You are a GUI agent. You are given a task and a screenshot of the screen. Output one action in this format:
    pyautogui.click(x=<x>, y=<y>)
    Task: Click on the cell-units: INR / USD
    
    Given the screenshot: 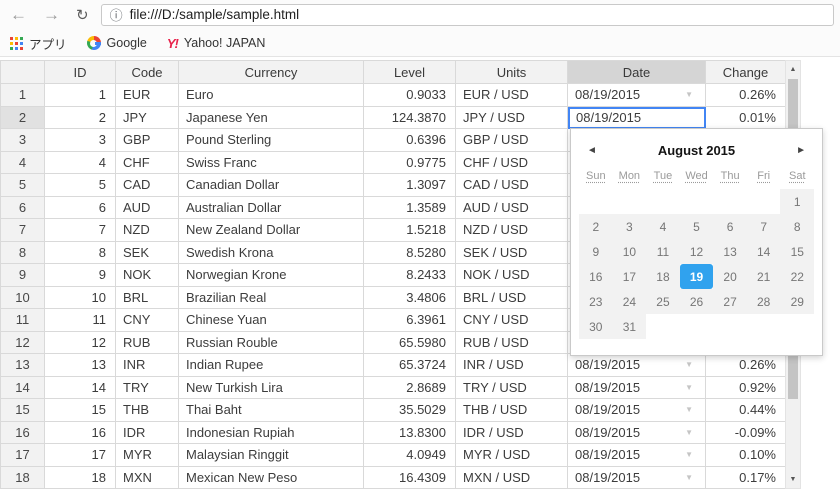 What is the action you would take?
    pyautogui.click(x=512, y=365)
    